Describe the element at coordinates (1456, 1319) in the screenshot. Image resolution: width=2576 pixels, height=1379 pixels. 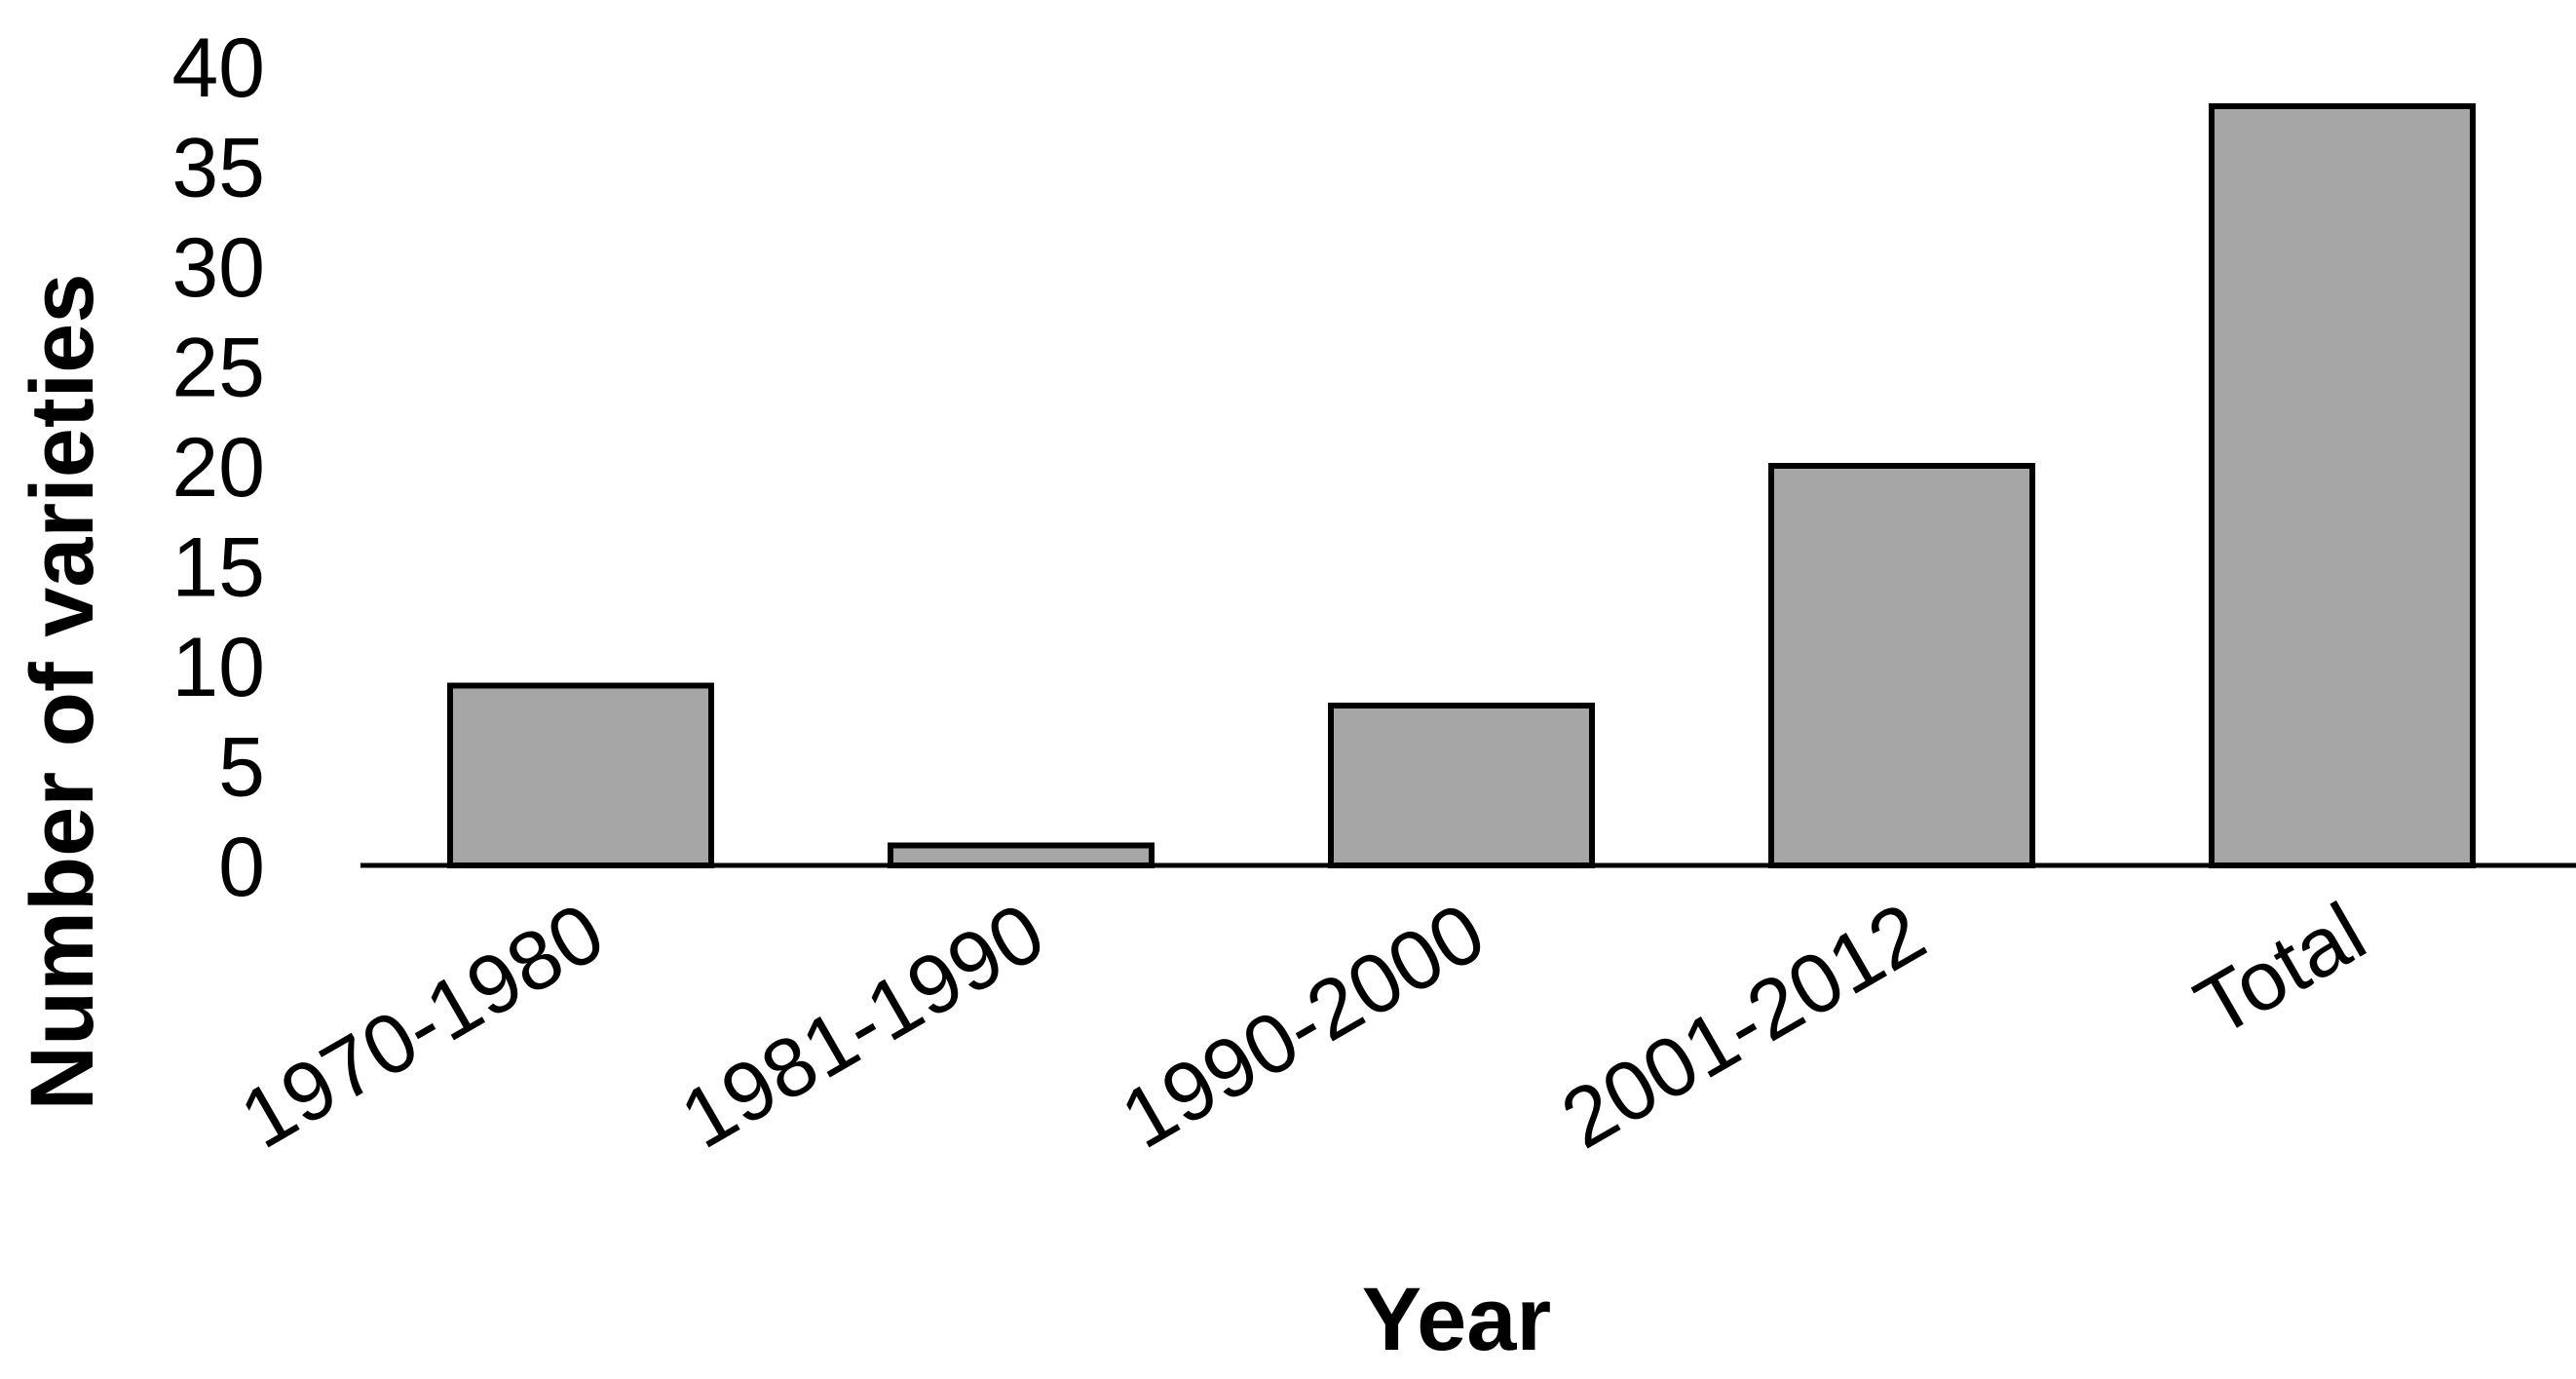
I see `x-axis-title: Year` at that location.